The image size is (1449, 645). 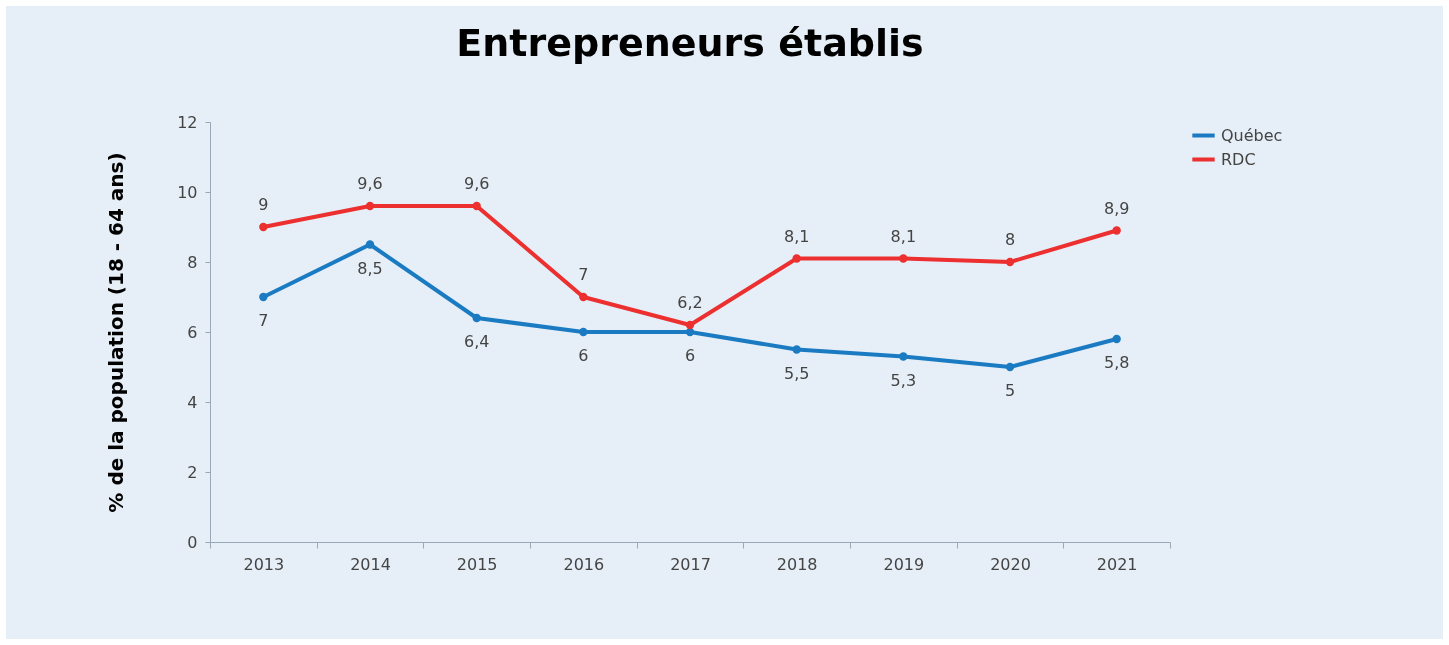 What do you see at coordinates (187, 192) in the screenshot?
I see `y-tick-label: 10` at bounding box center [187, 192].